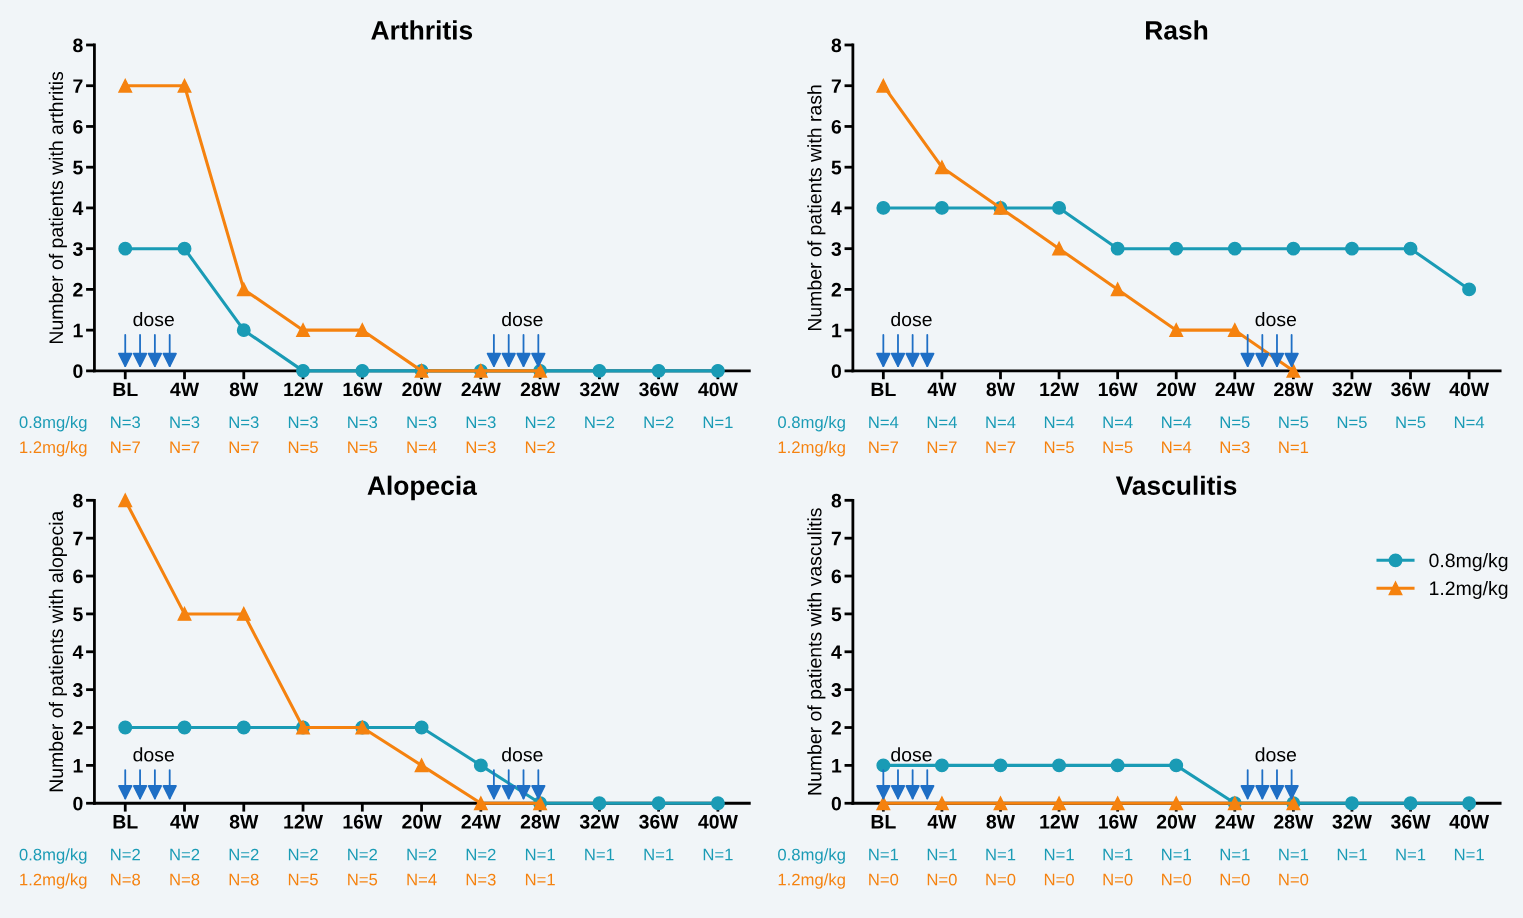 This screenshot has height=918, width=1523. Describe the element at coordinates (57, 207) in the screenshot. I see `y-axis-title: Number of patients with arthritis` at that location.